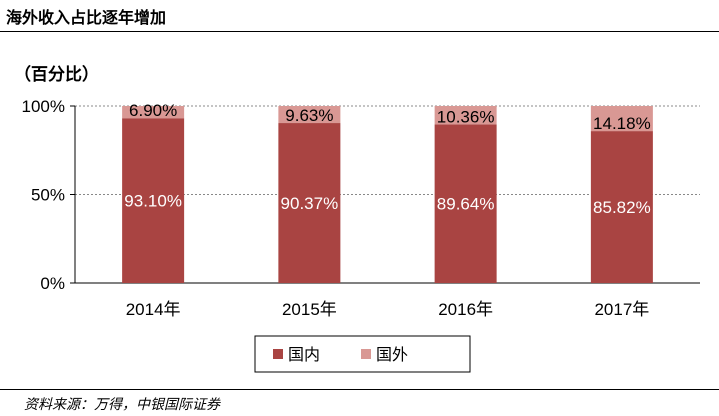 The width and height of the screenshot is (719, 416). What do you see at coordinates (86, 17) in the screenshot?
I see `chart-title: 海外收入占比逐年增加` at bounding box center [86, 17].